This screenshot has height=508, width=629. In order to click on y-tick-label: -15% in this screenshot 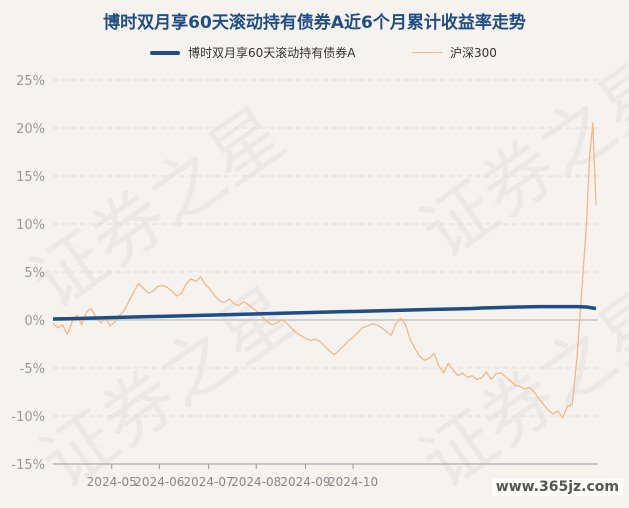, I will do `click(28, 465)`.